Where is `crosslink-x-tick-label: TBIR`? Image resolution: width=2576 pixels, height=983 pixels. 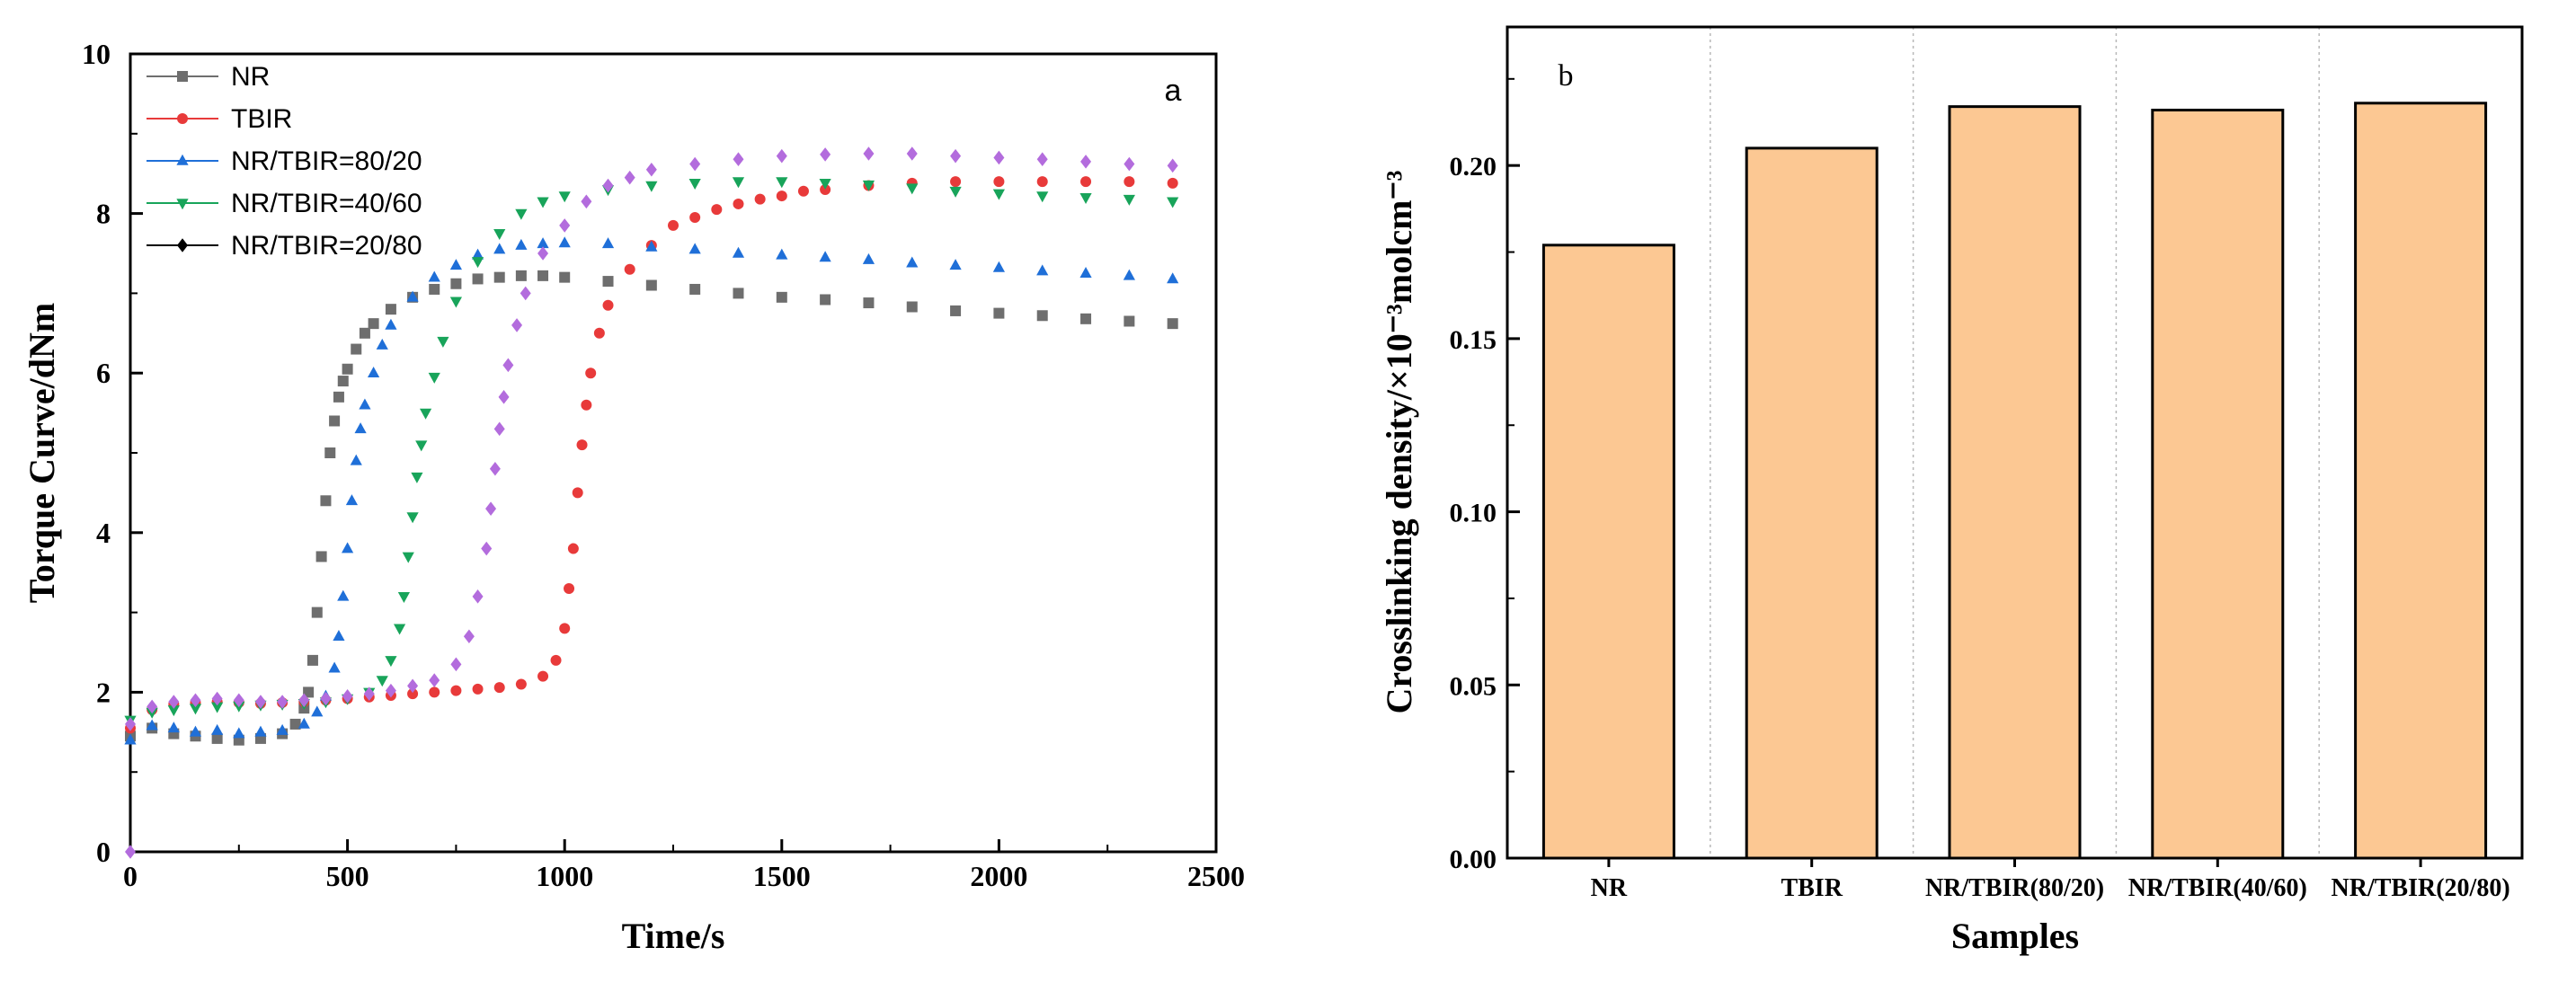
crosslink-x-tick-label: TBIR is located at coordinates (1812, 888).